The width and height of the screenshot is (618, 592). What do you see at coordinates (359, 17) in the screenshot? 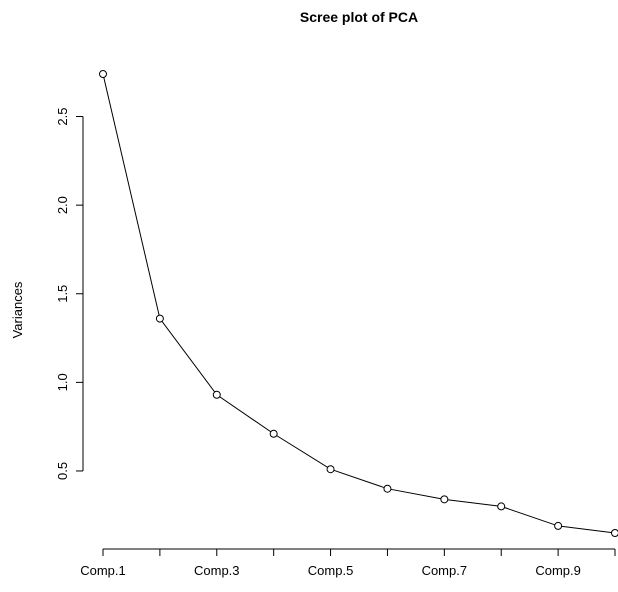
I see `chart-title: Scree plot of PCA` at bounding box center [359, 17].